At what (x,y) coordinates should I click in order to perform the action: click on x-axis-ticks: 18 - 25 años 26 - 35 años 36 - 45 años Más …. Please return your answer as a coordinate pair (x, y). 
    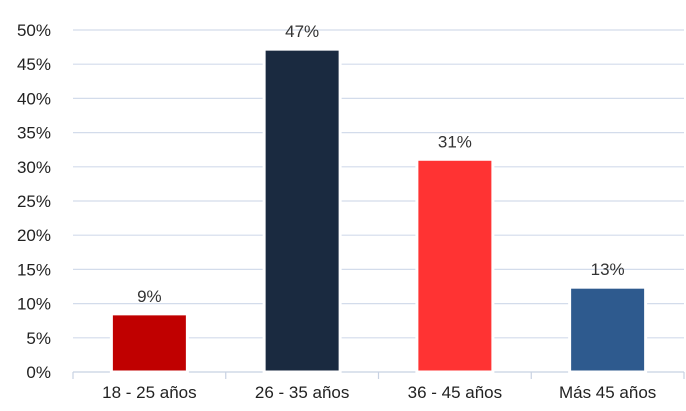
    Looking at the image, I should click on (379, 392).